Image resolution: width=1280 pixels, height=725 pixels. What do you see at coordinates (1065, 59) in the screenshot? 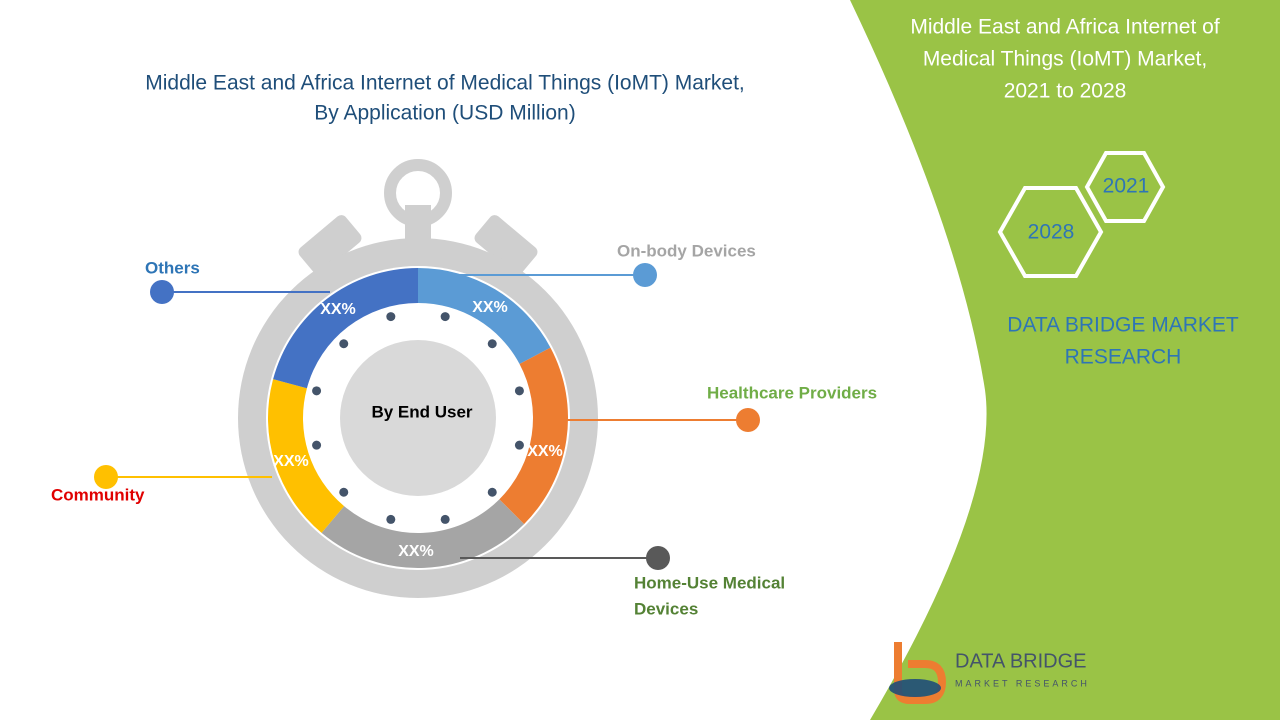
I see `side-title: Medical Things (IoMT) Market,` at bounding box center [1065, 59].